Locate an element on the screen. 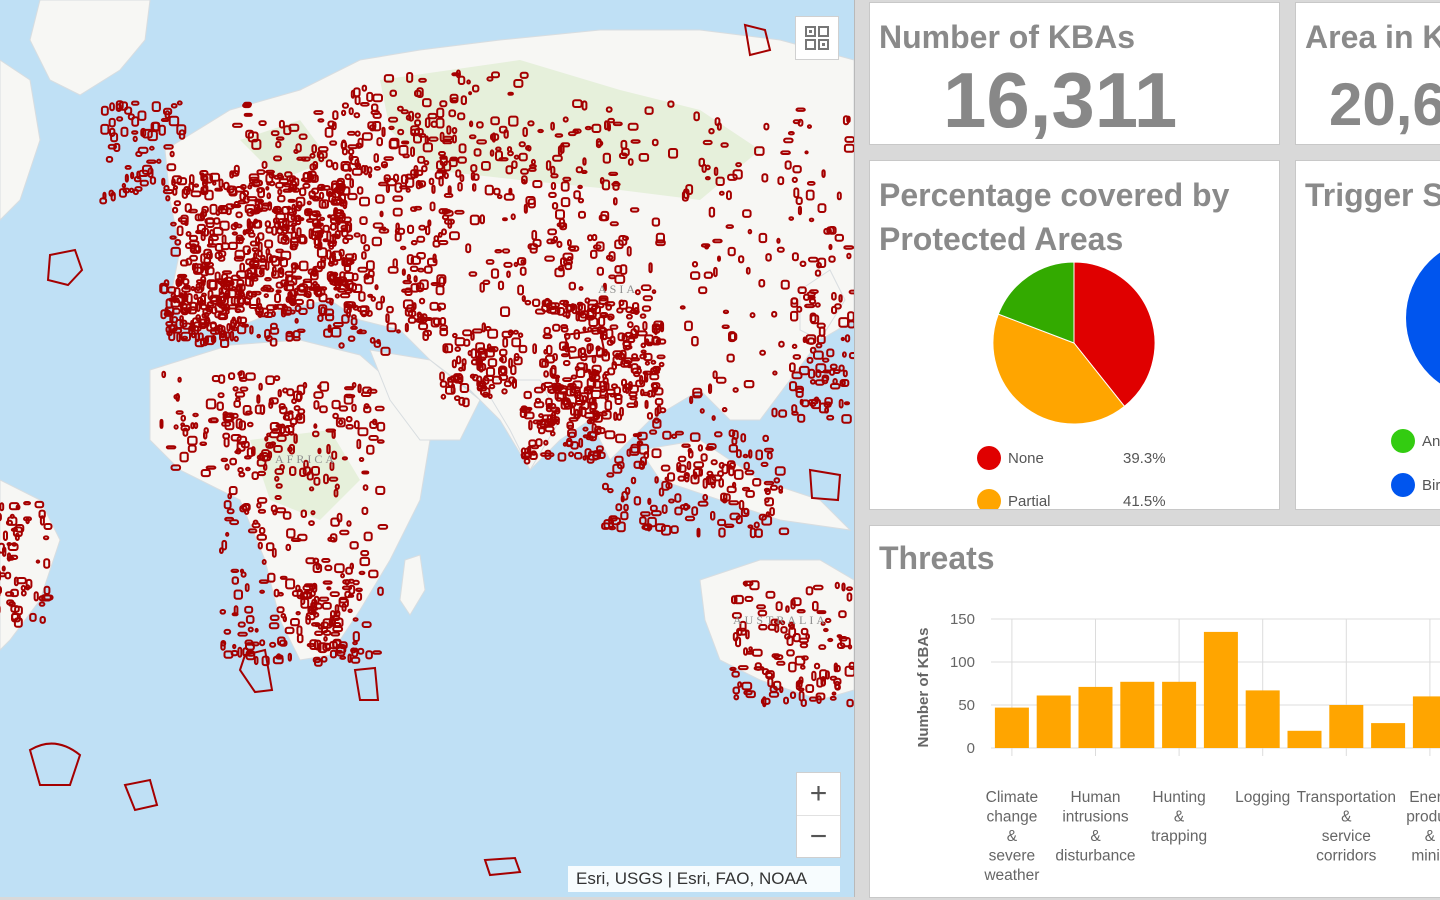 The height and width of the screenshot is (900, 1440). trigger-legend-item-1: Bir is located at coordinates (1415, 485).